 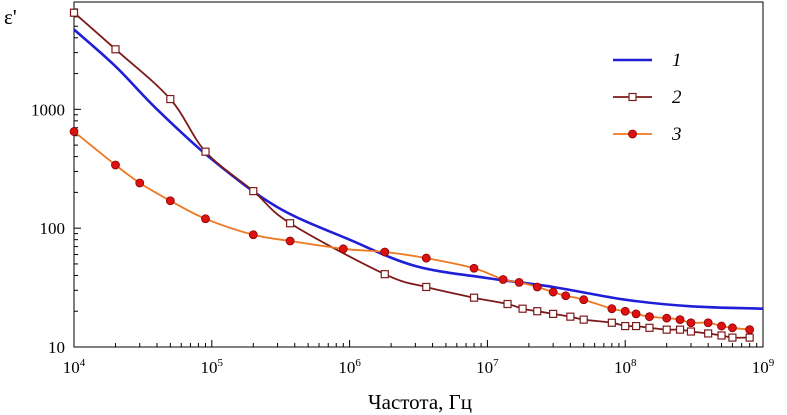 What do you see at coordinates (647, 97) in the screenshot?
I see `legend: 1 2 3` at bounding box center [647, 97].